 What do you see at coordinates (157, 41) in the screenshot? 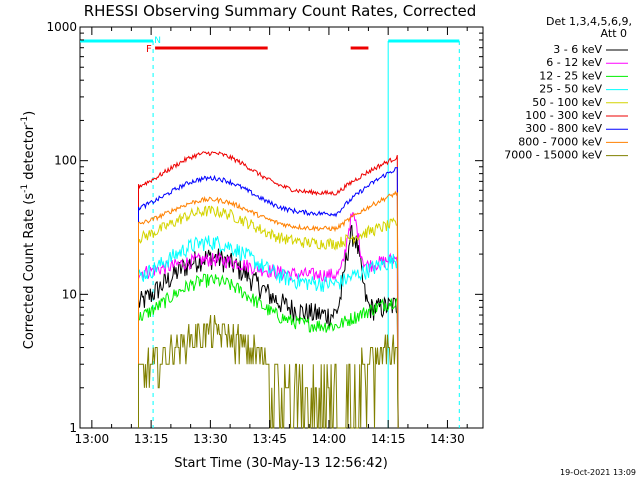
I see `night-flag-label: N` at bounding box center [157, 41].